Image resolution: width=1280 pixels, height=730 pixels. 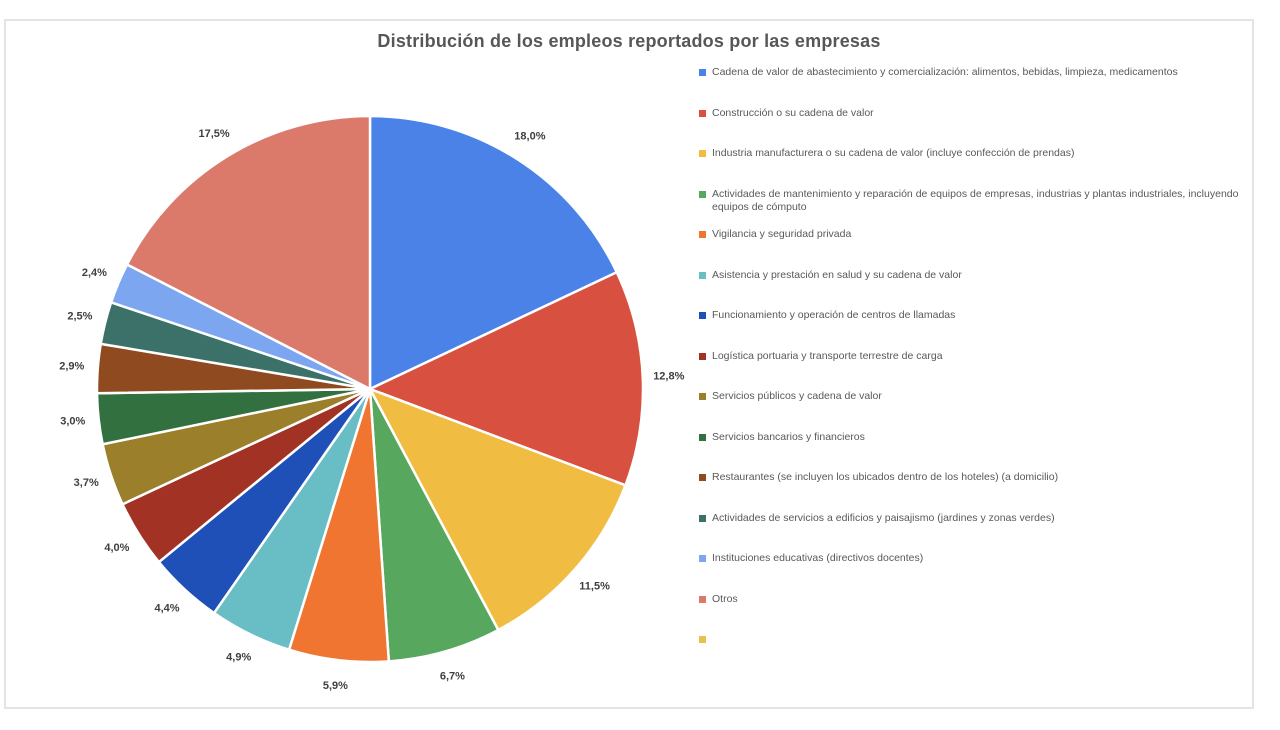 What do you see at coordinates (529, 136) in the screenshot?
I see `pie-slice-percent-label: 18,0%` at bounding box center [529, 136].